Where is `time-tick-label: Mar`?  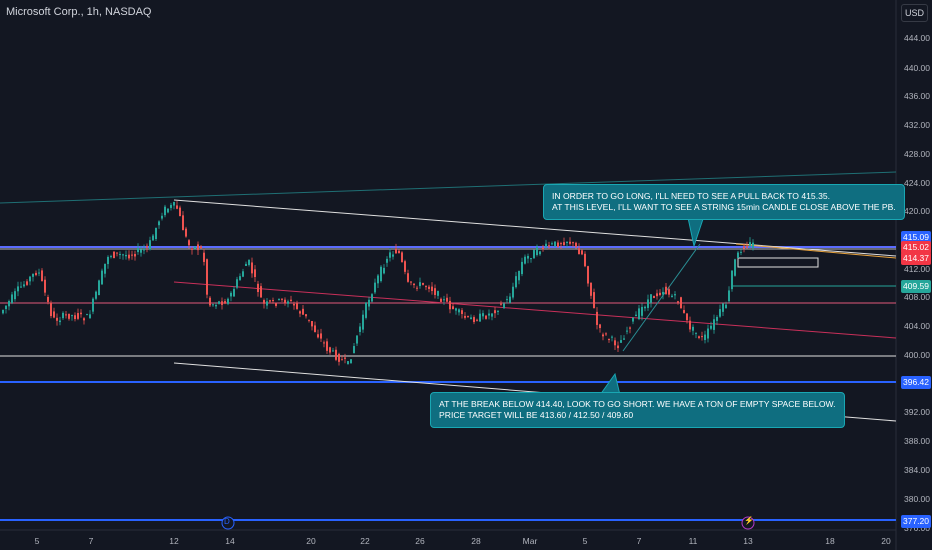 time-tick-label: Mar is located at coordinates (530, 541).